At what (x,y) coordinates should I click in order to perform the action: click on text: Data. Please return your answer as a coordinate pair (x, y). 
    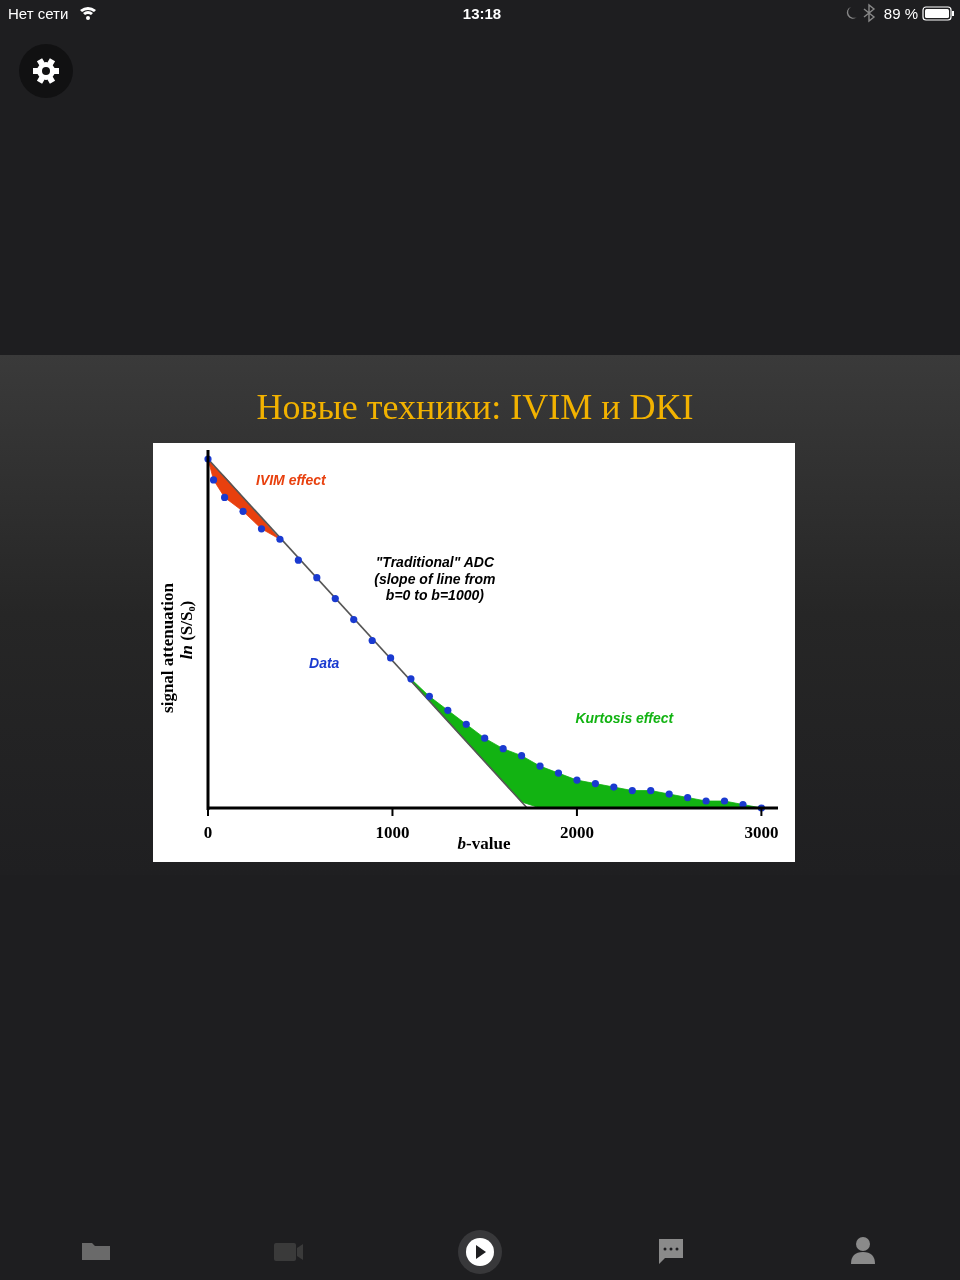
    Looking at the image, I should click on (324, 663).